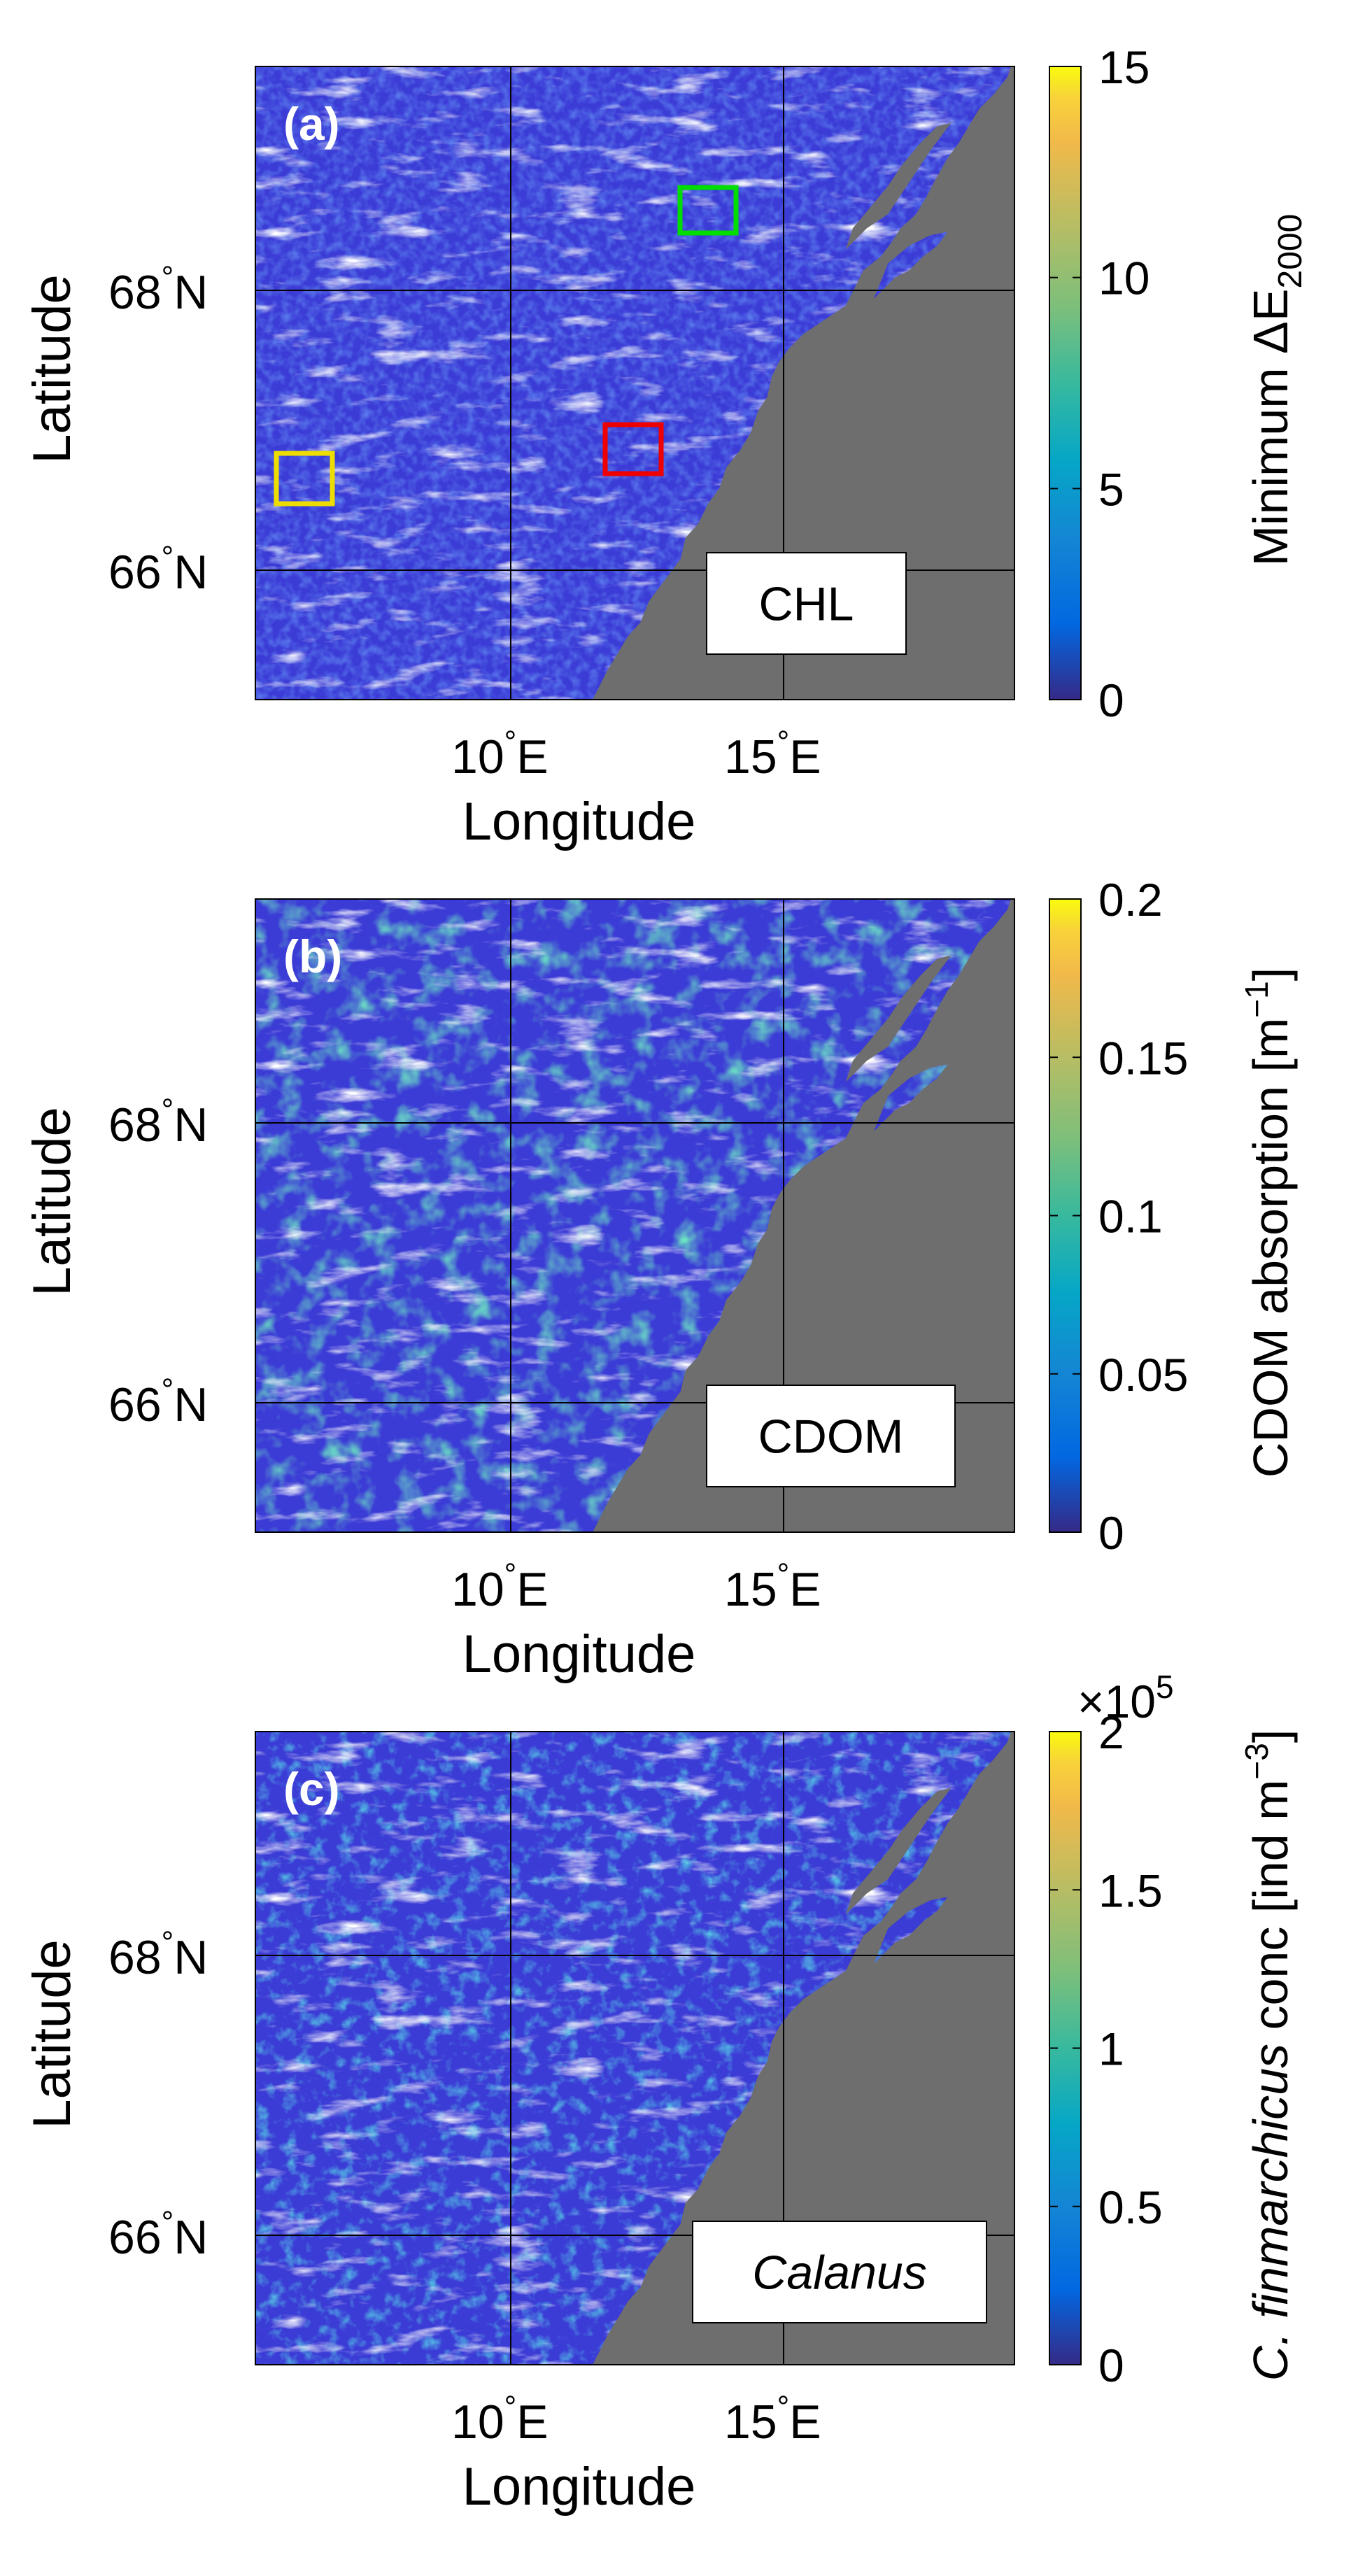 Image resolution: width=1351 pixels, height=2576 pixels. I want to click on panel-label: (c), so click(311, 1789).